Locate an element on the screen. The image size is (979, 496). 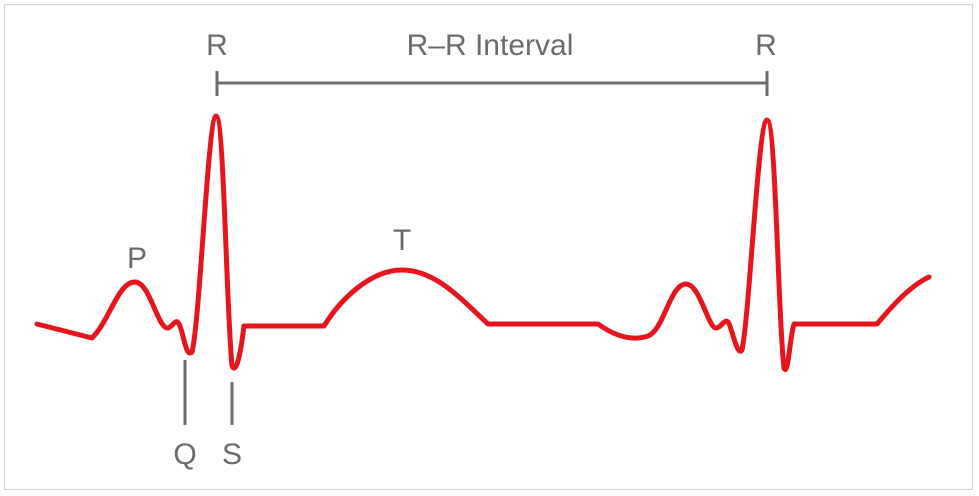
t-wave-label: T is located at coordinates (402, 240).